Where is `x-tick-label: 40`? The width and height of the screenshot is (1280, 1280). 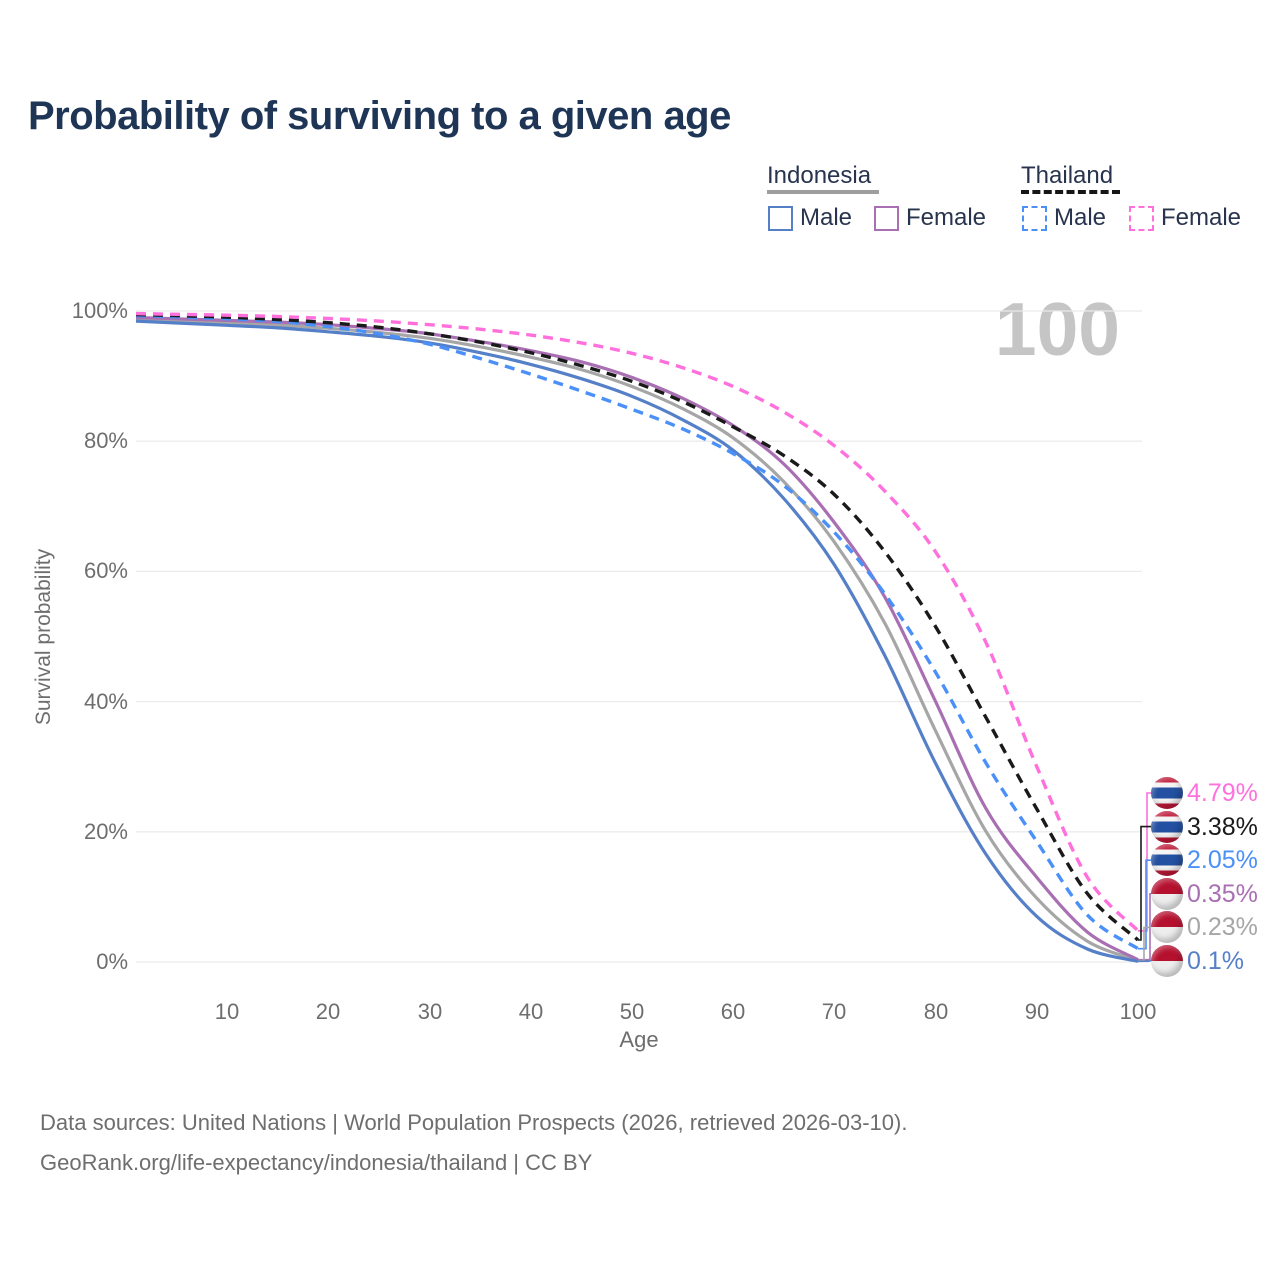
x-tick-label: 40 is located at coordinates (531, 1011).